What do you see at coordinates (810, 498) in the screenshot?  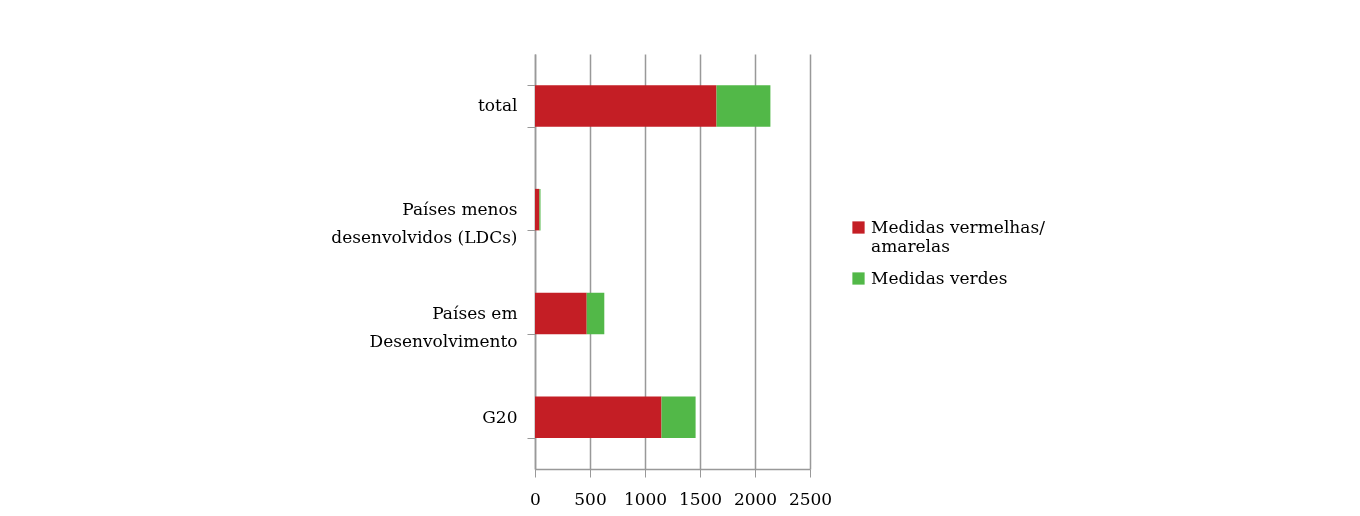 I see `x-tick-label: 2500` at bounding box center [810, 498].